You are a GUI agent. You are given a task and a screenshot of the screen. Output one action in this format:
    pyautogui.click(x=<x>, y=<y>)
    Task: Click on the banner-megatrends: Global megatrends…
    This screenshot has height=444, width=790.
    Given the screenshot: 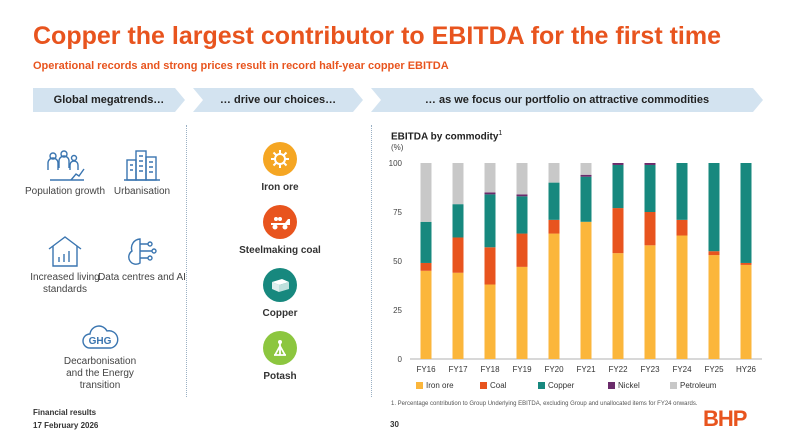 What is the action you would take?
    pyautogui.click(x=109, y=100)
    